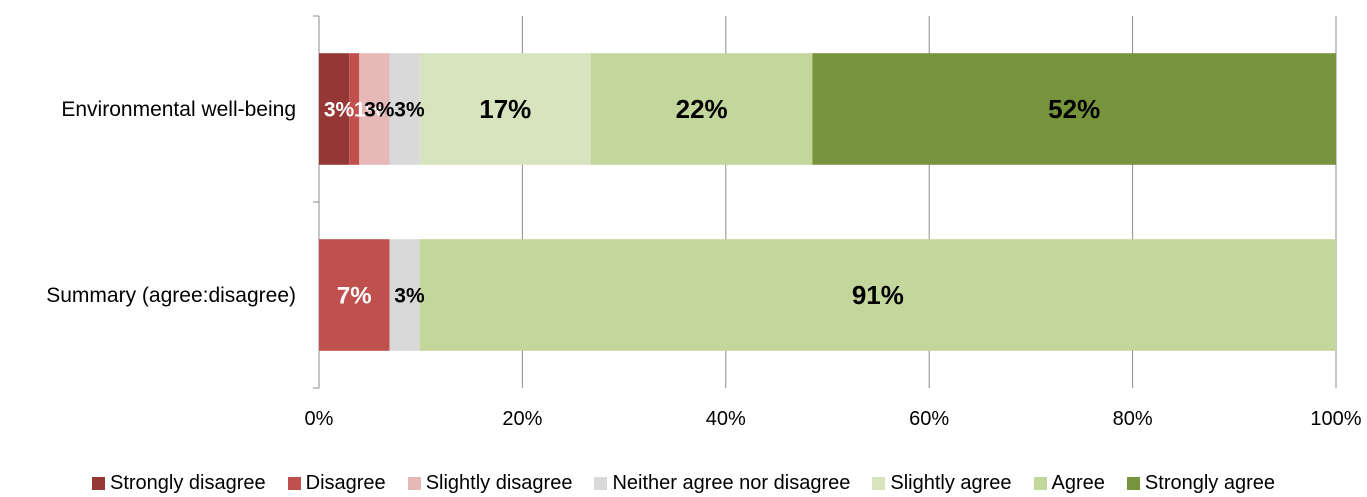 The height and width of the screenshot is (497, 1367). What do you see at coordinates (929, 419) in the screenshot?
I see `x-tick-label: 60%` at bounding box center [929, 419].